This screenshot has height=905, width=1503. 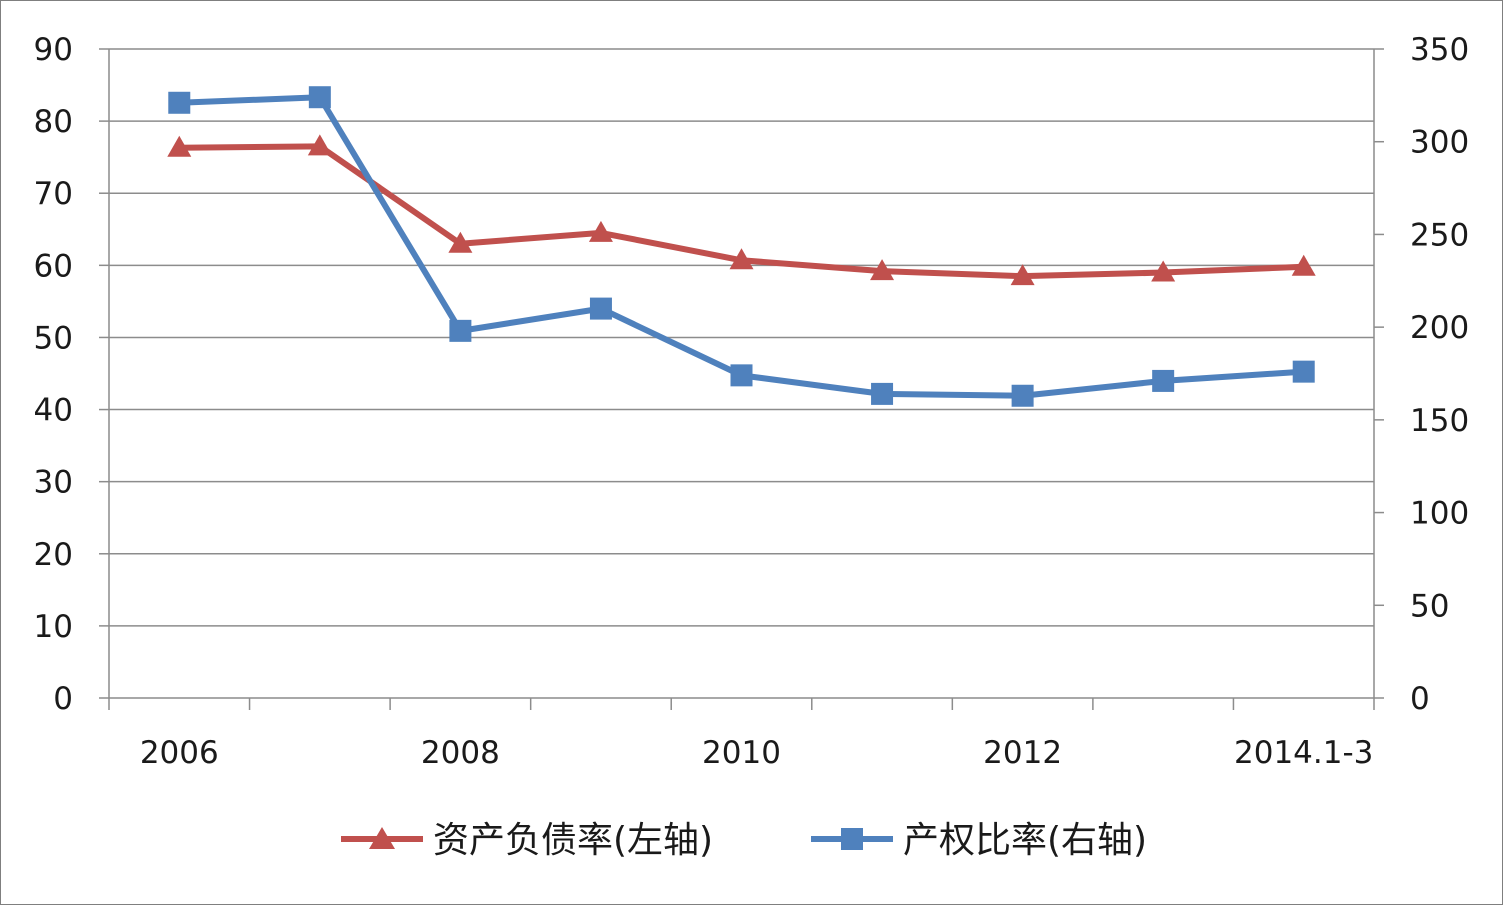 I want to click on legend-marker-square, so click(x=852, y=839).